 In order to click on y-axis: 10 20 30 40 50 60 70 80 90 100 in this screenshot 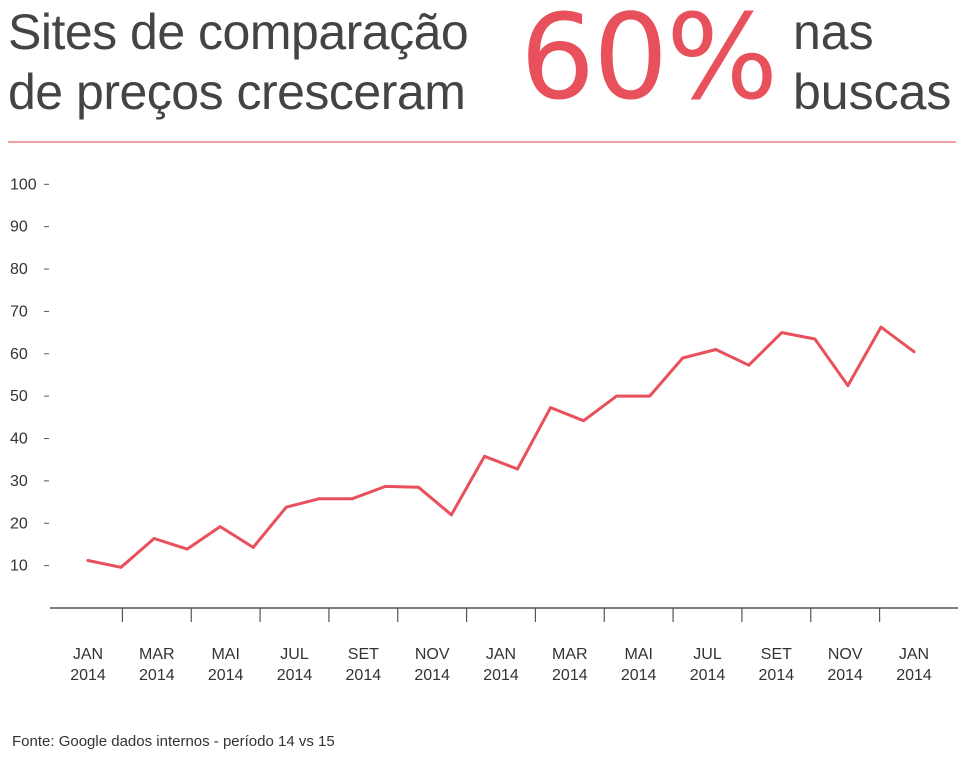, I will do `click(29, 375)`.